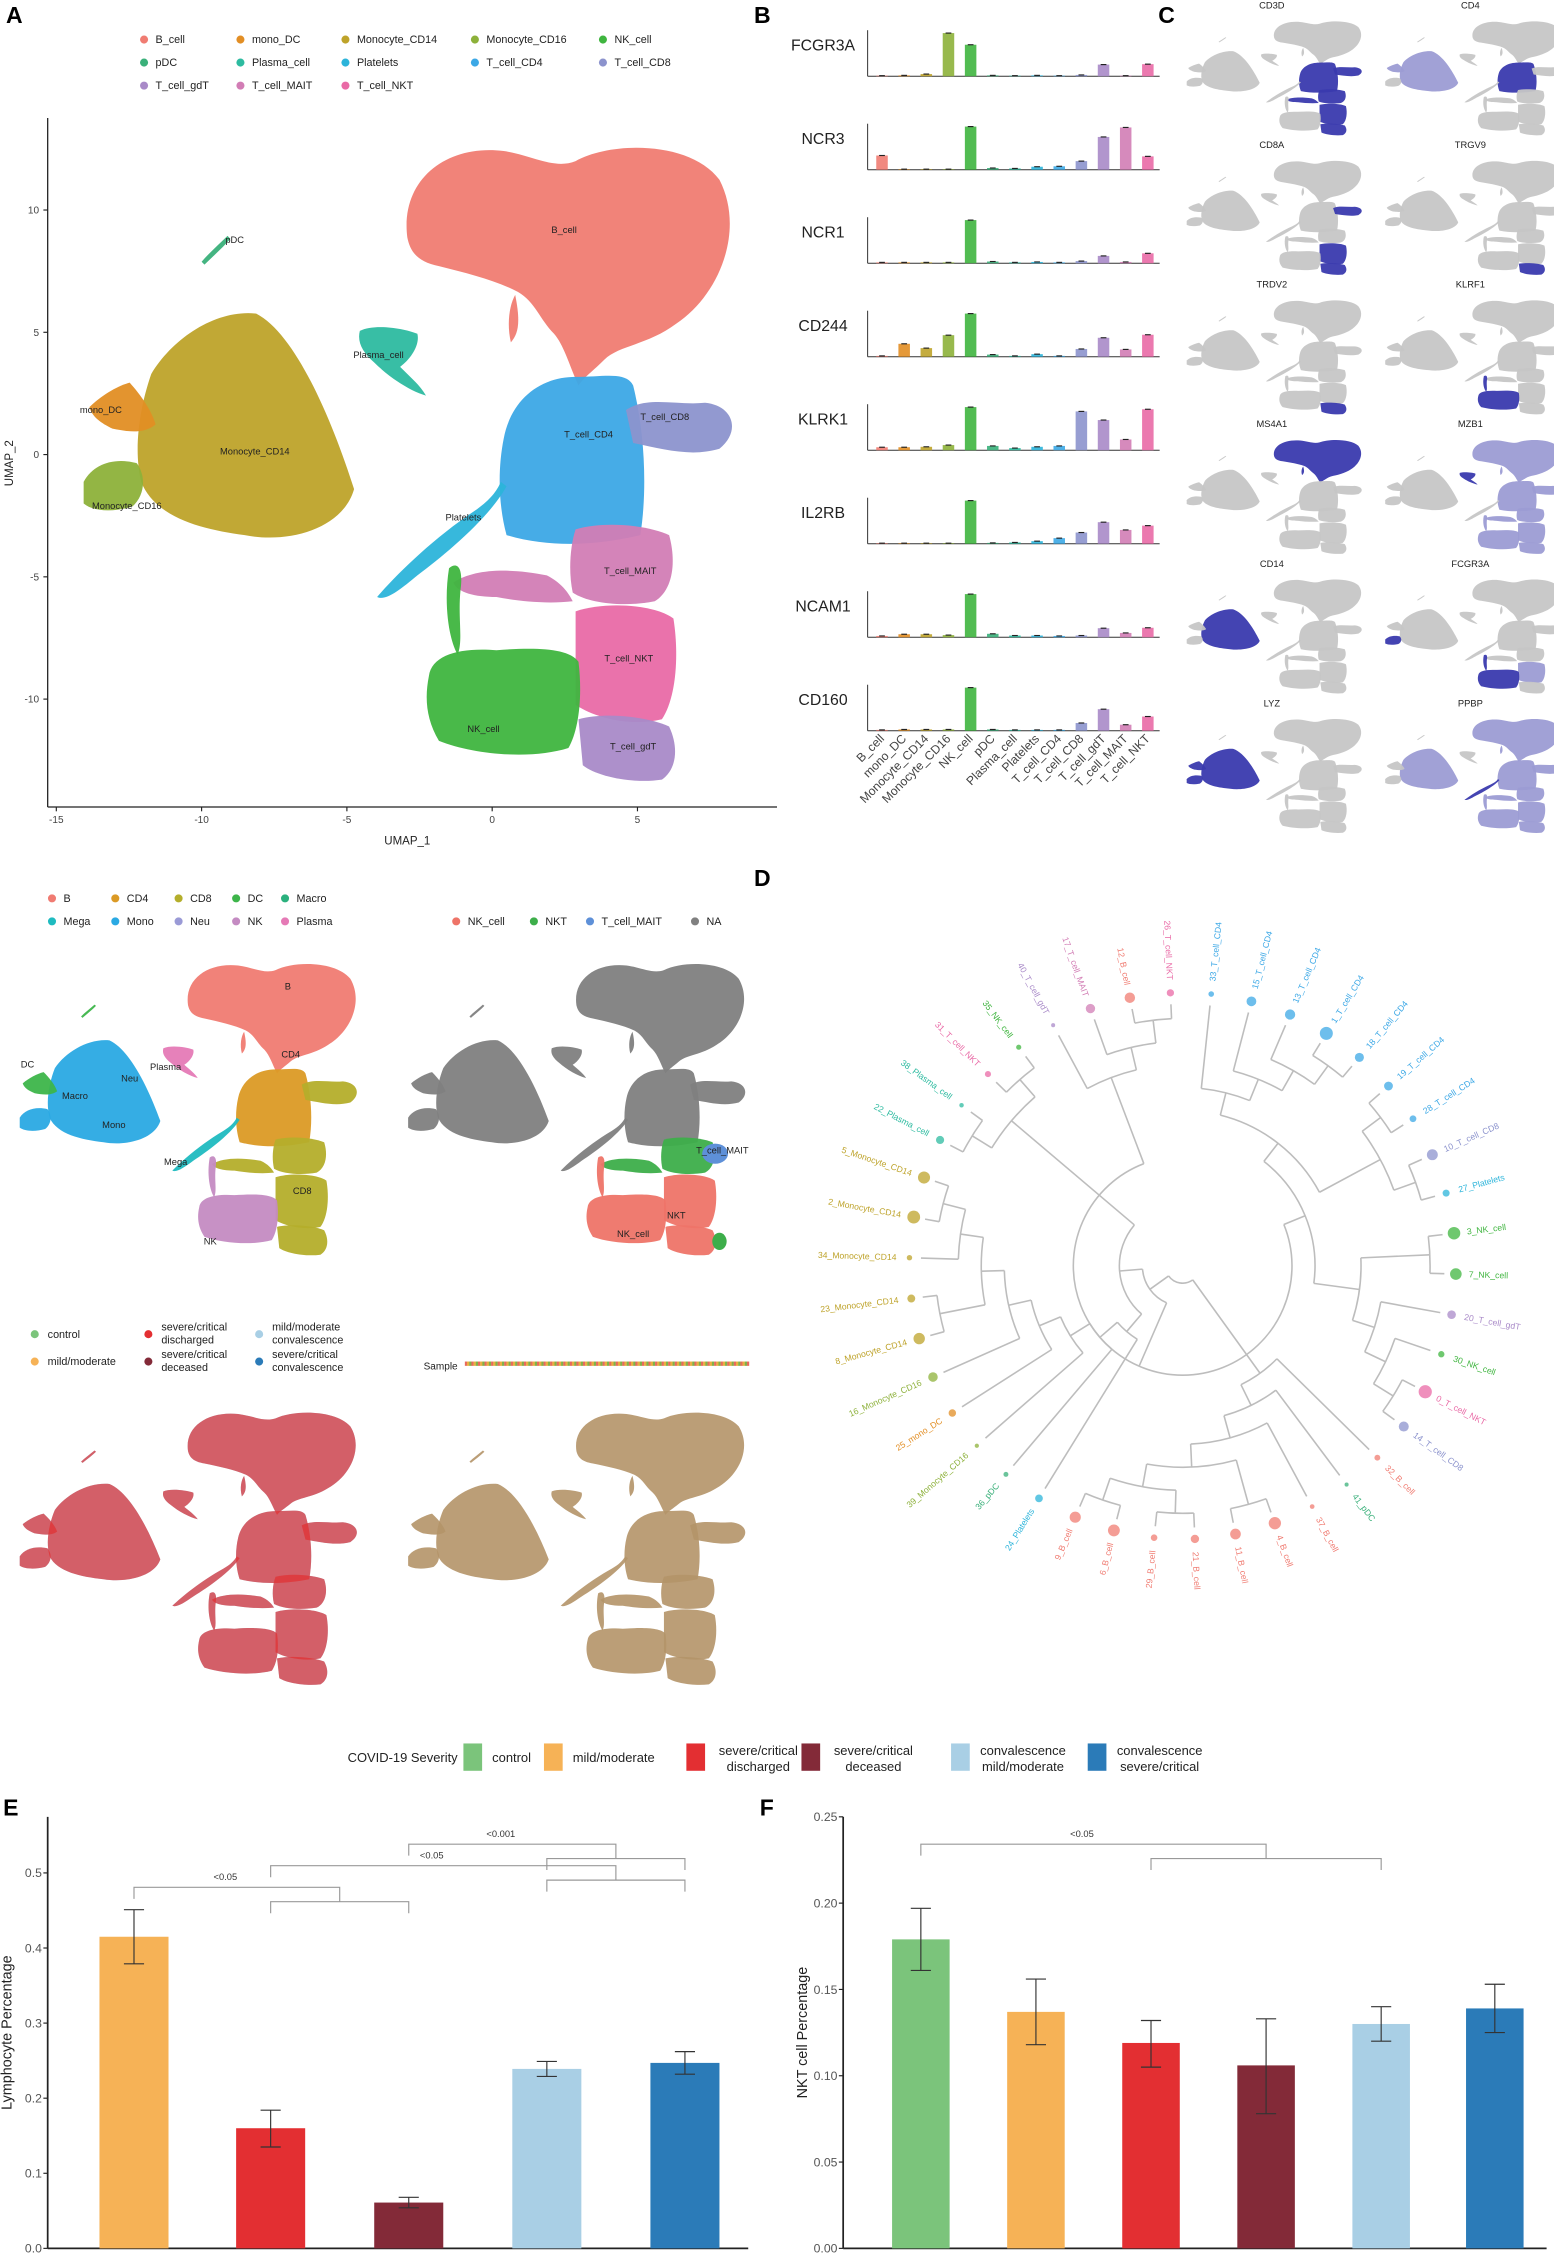  I want to click on legend-label: convalescence mild/moderate, so click(1023, 1758).